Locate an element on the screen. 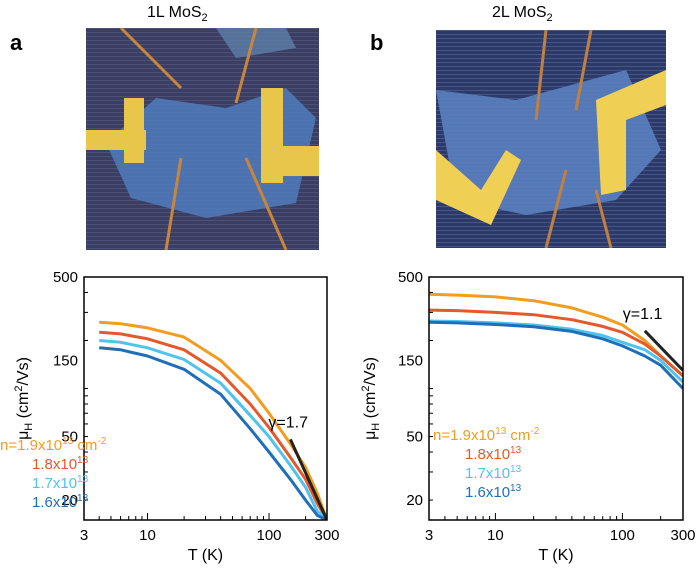  panel-title-a: 1L MoS2 is located at coordinates (177, 14).